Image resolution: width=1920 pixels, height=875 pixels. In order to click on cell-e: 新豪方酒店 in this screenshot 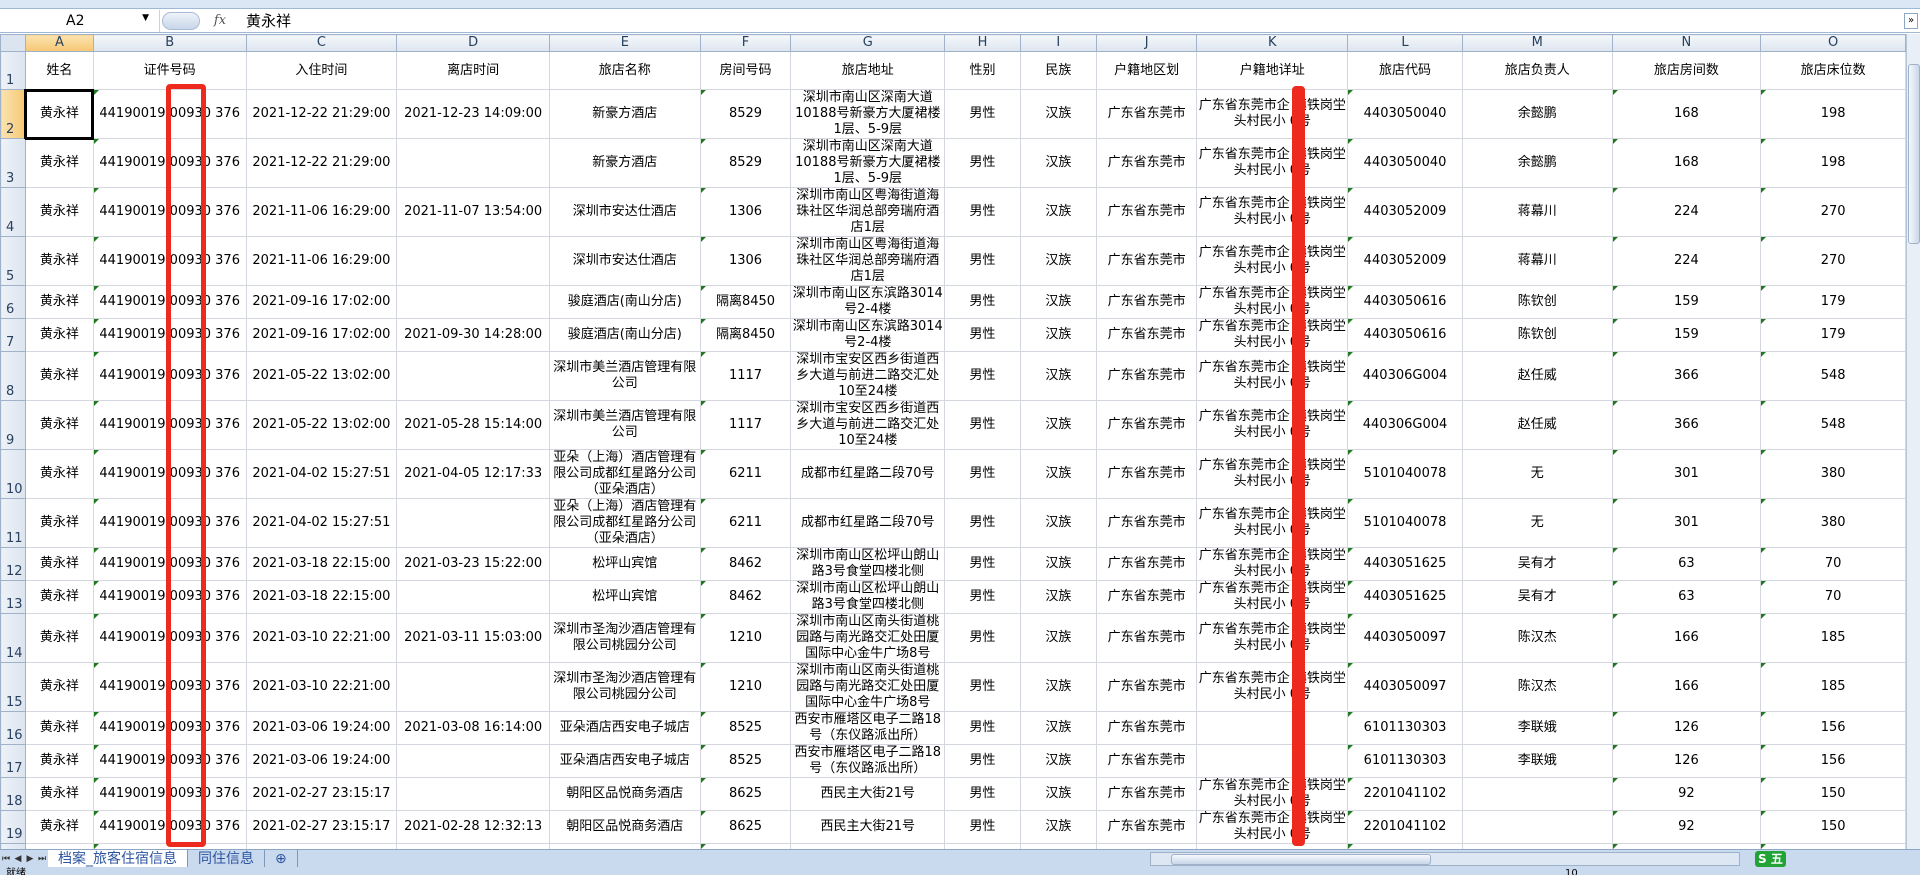, I will do `click(625, 163)`.